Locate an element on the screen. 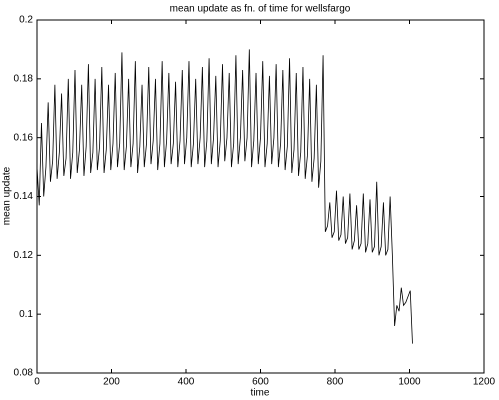 This screenshot has width=499, height=400. x-tick-label: 0 is located at coordinates (37, 382).